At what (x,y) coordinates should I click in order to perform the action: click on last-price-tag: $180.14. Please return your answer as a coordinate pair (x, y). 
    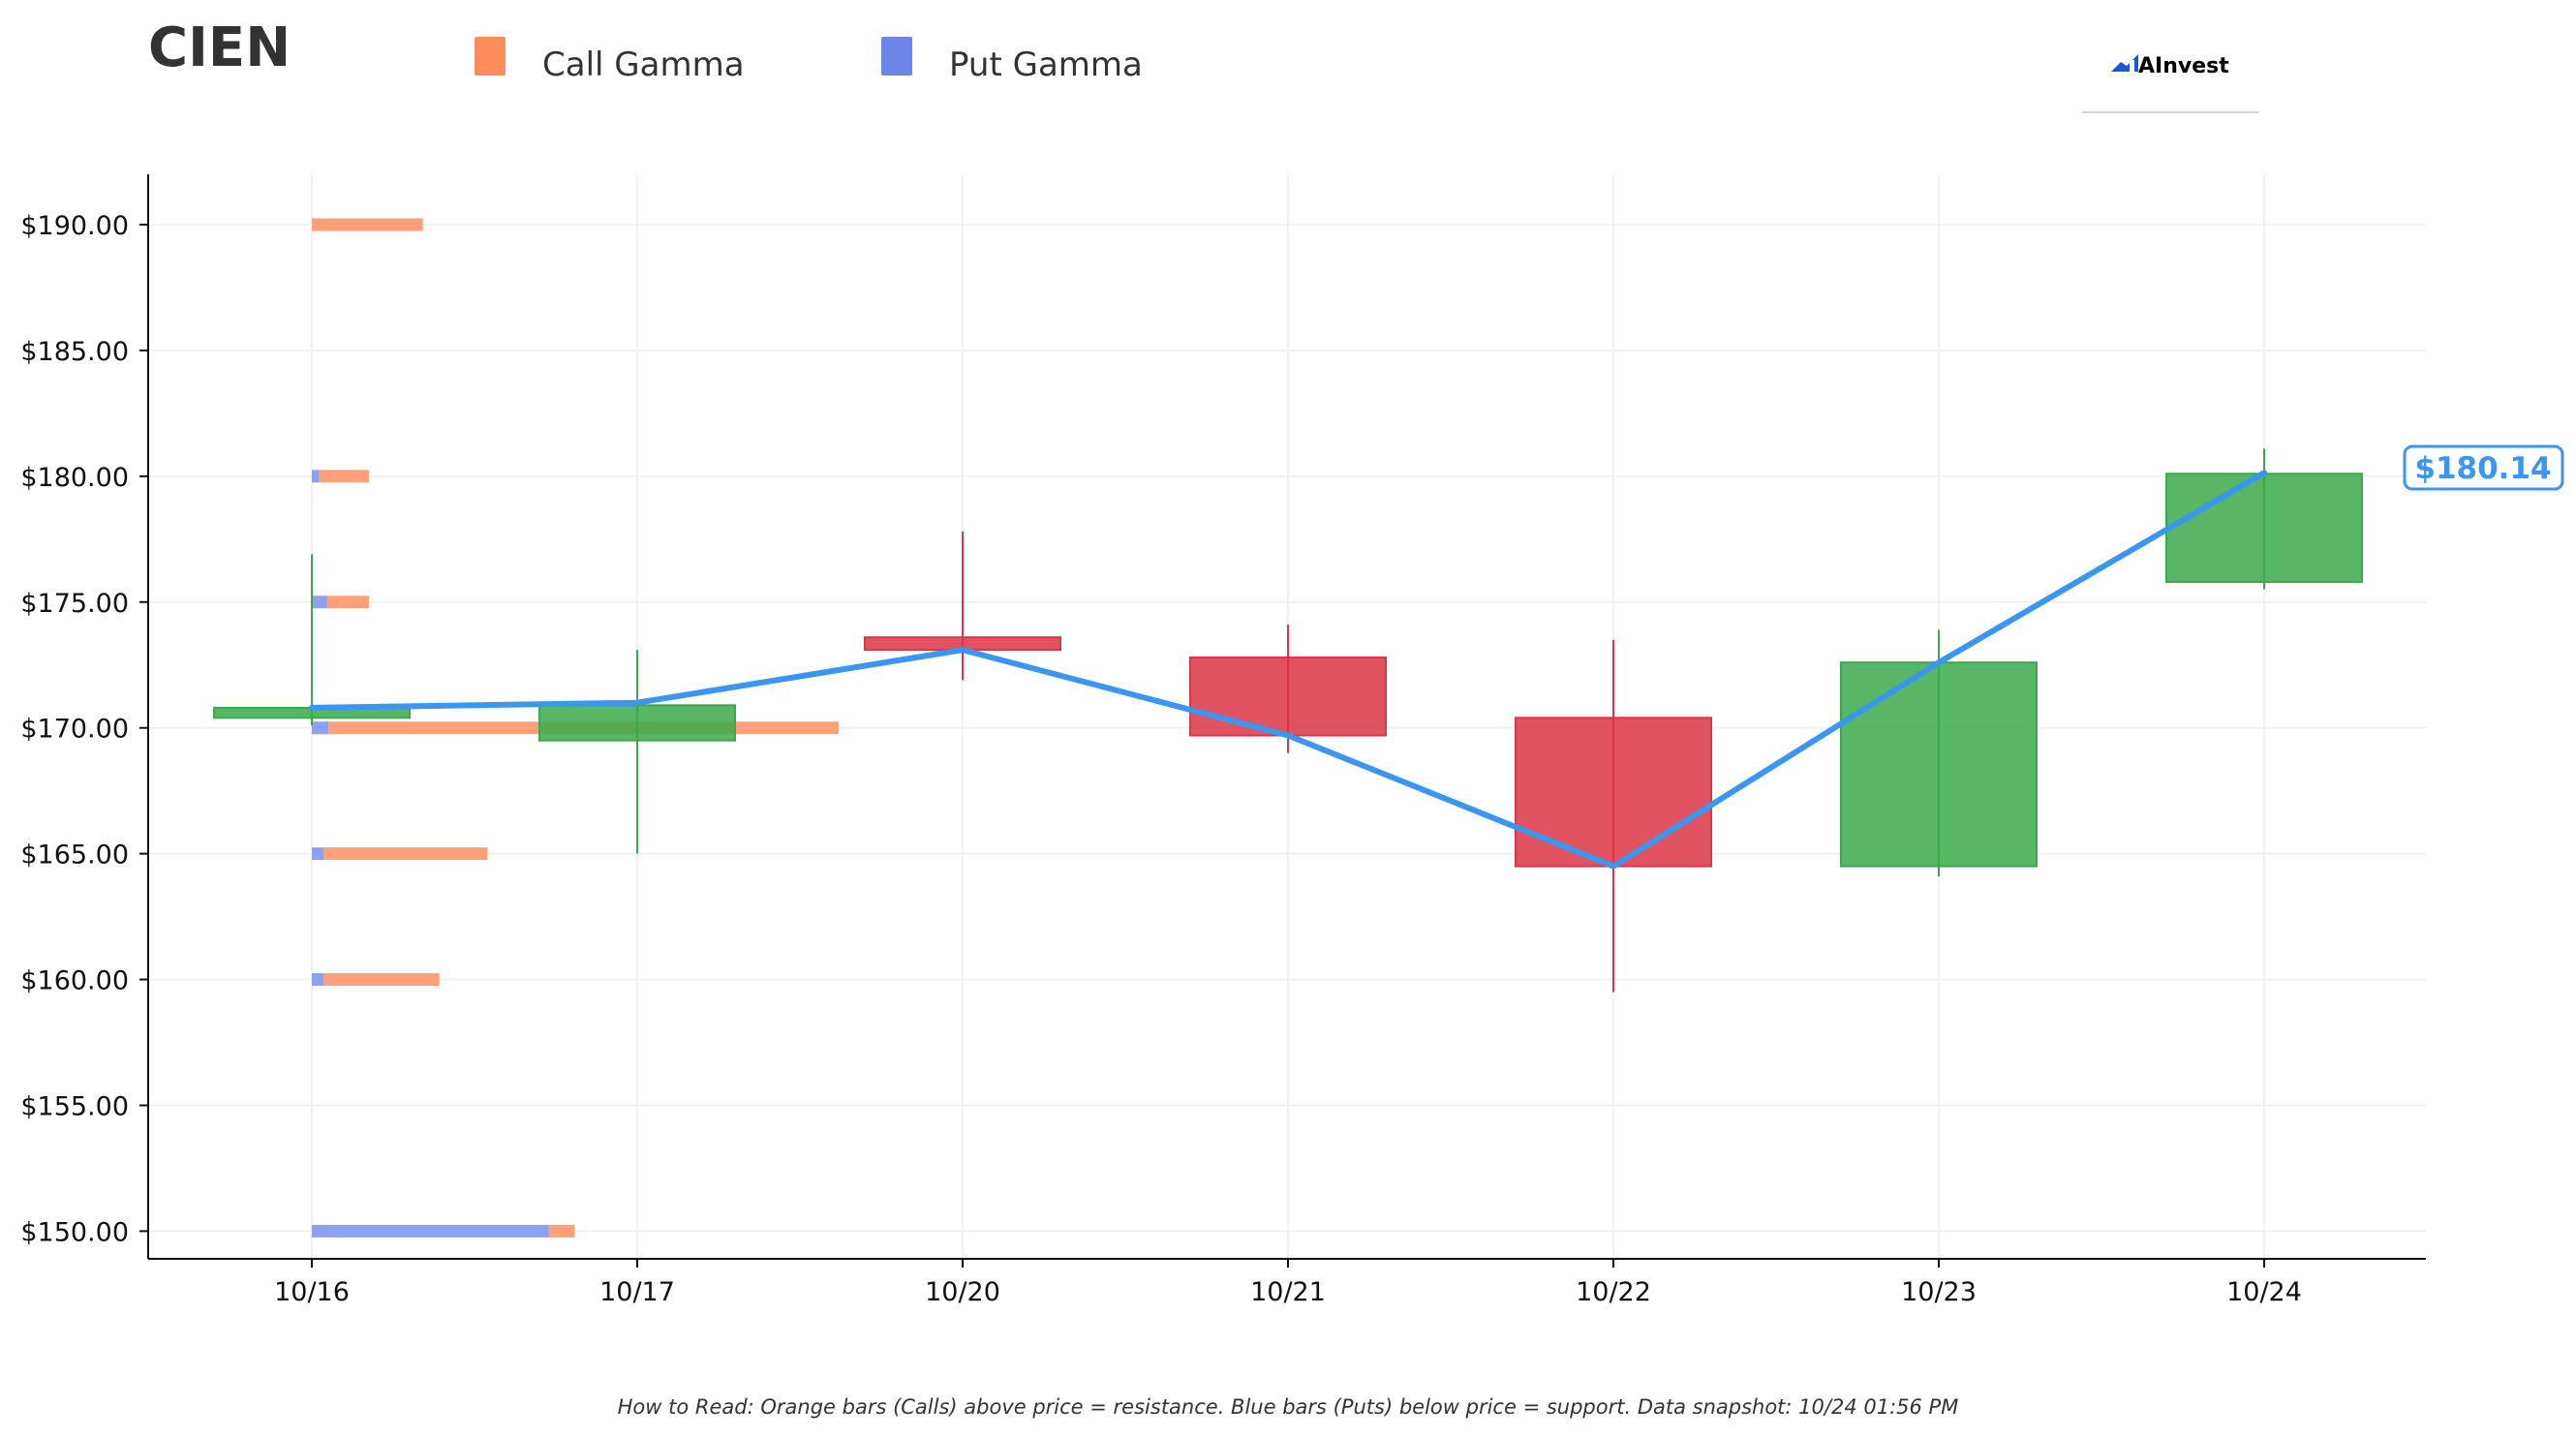
    Looking at the image, I should click on (2483, 468).